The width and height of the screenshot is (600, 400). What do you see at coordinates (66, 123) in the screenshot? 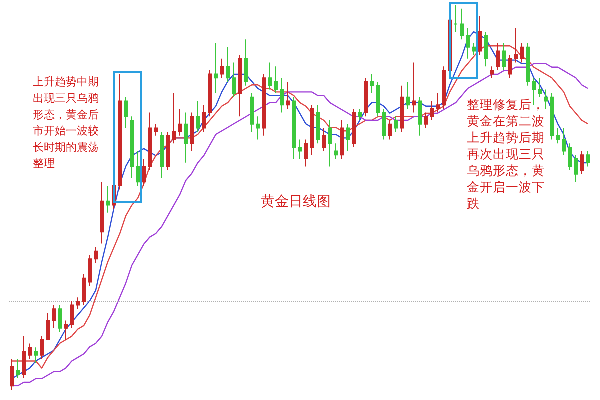
I see `annotation: 上升趋势中期出现三只乌鸦形态，黄金后市开始一波较长时期的震荡整理` at bounding box center [66, 123].